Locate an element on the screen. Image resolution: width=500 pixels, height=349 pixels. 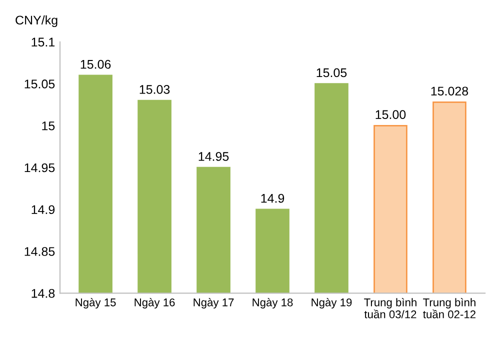
y-tick-label: 15 is located at coordinates (48, 126).